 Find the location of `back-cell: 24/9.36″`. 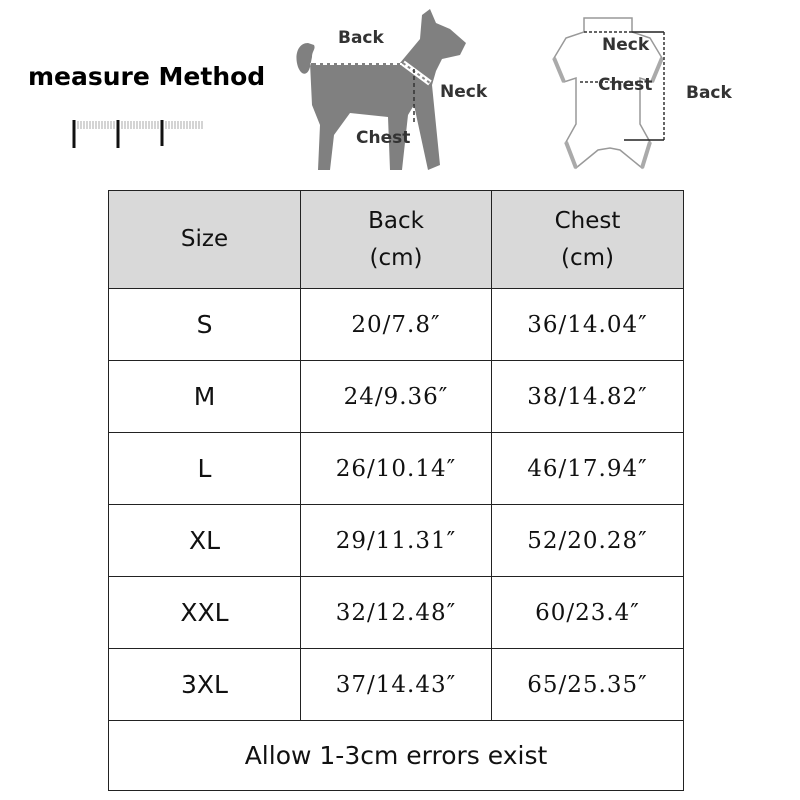

back-cell: 24/9.36″ is located at coordinates (396, 396).